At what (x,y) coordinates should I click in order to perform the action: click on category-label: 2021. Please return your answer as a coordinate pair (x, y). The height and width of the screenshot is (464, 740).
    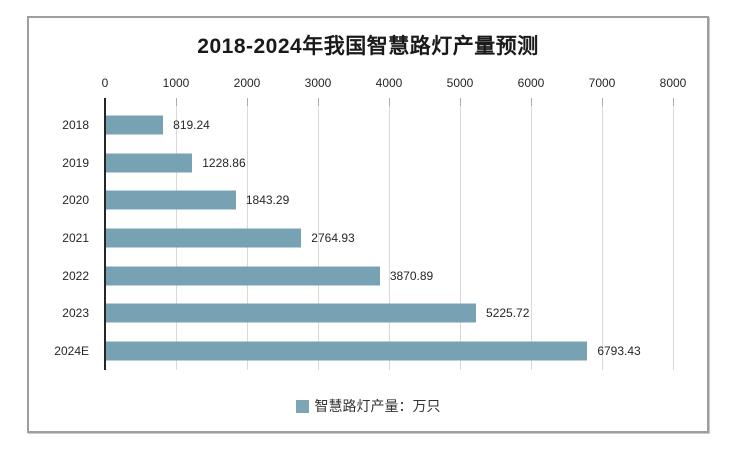
    Looking at the image, I should click on (75, 237).